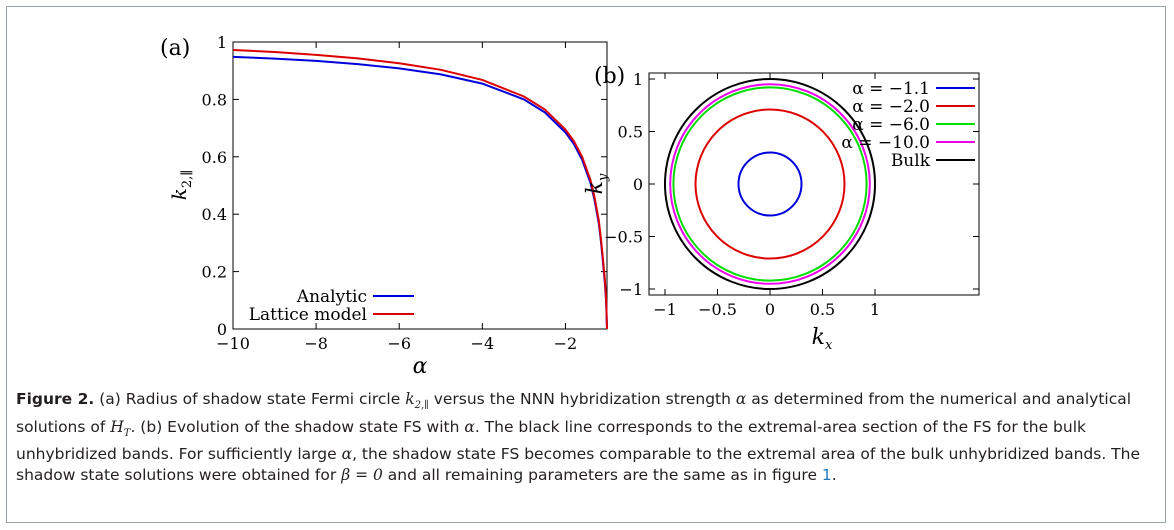  What do you see at coordinates (911, 161) in the screenshot?
I see `panel-b-legend-label: Bulk` at bounding box center [911, 161].